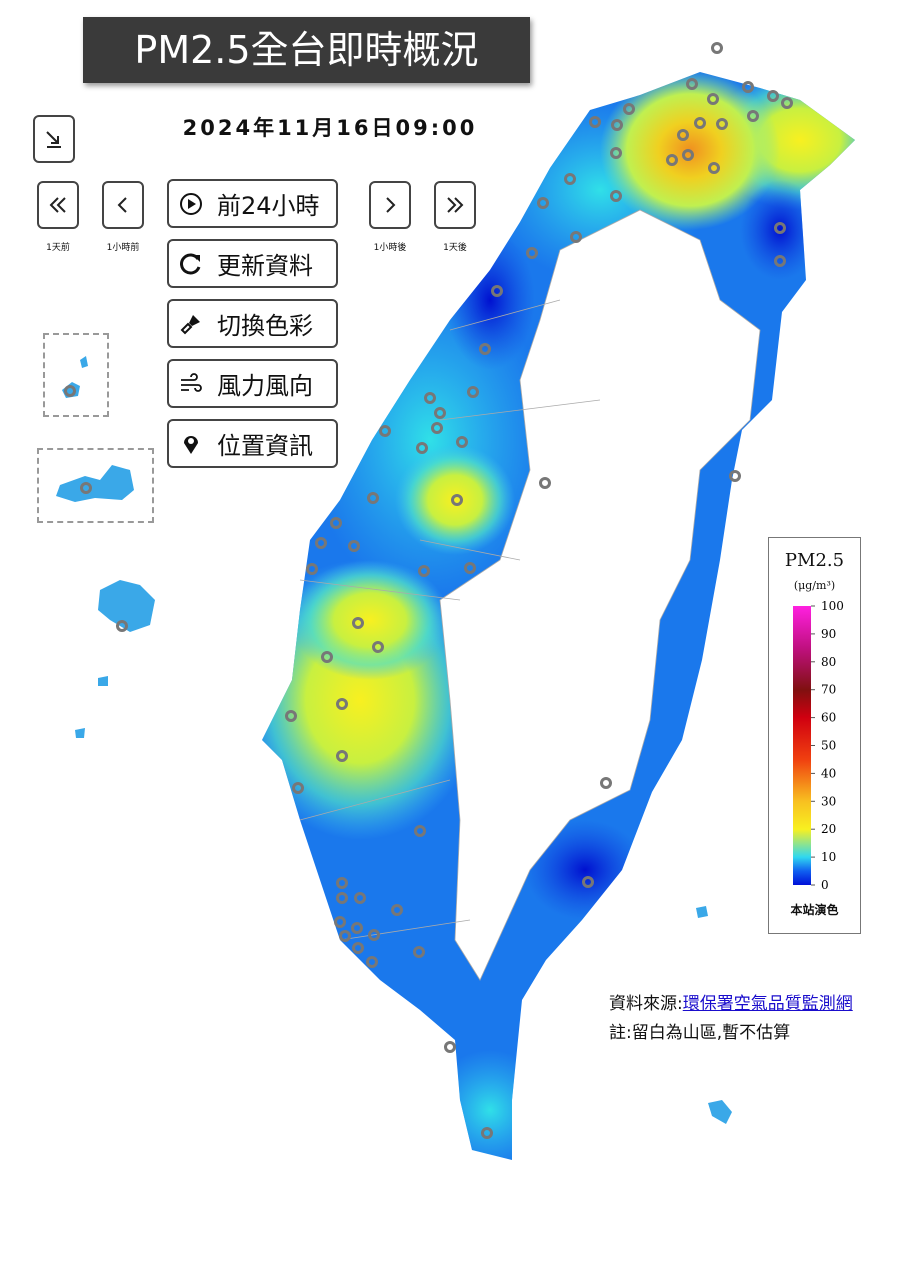 This screenshot has width=905, height=1280. Describe the element at coordinates (265, 266) in the screenshot. I see `button-label: 更新資料` at that location.